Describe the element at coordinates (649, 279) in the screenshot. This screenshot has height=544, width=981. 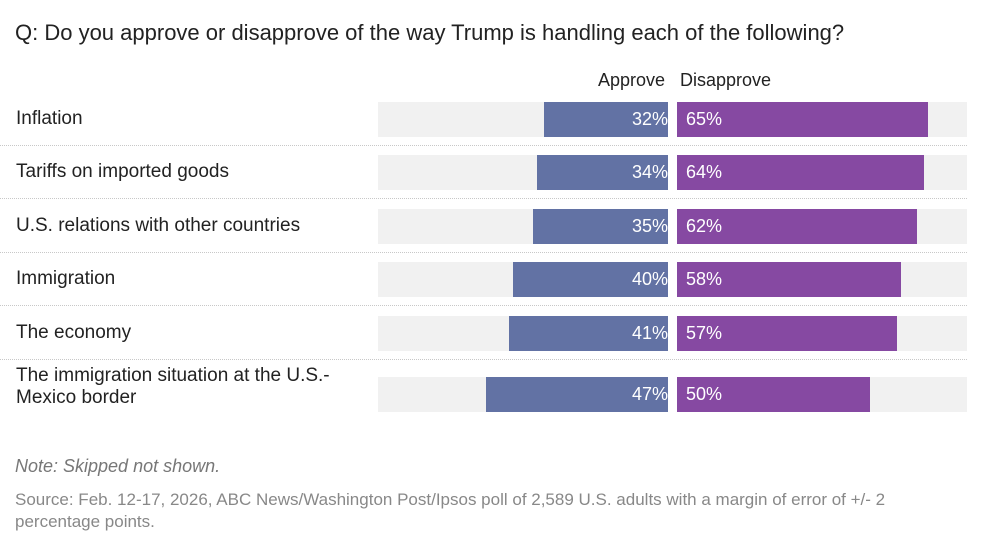
I see `value-label-approve: 40%` at that location.